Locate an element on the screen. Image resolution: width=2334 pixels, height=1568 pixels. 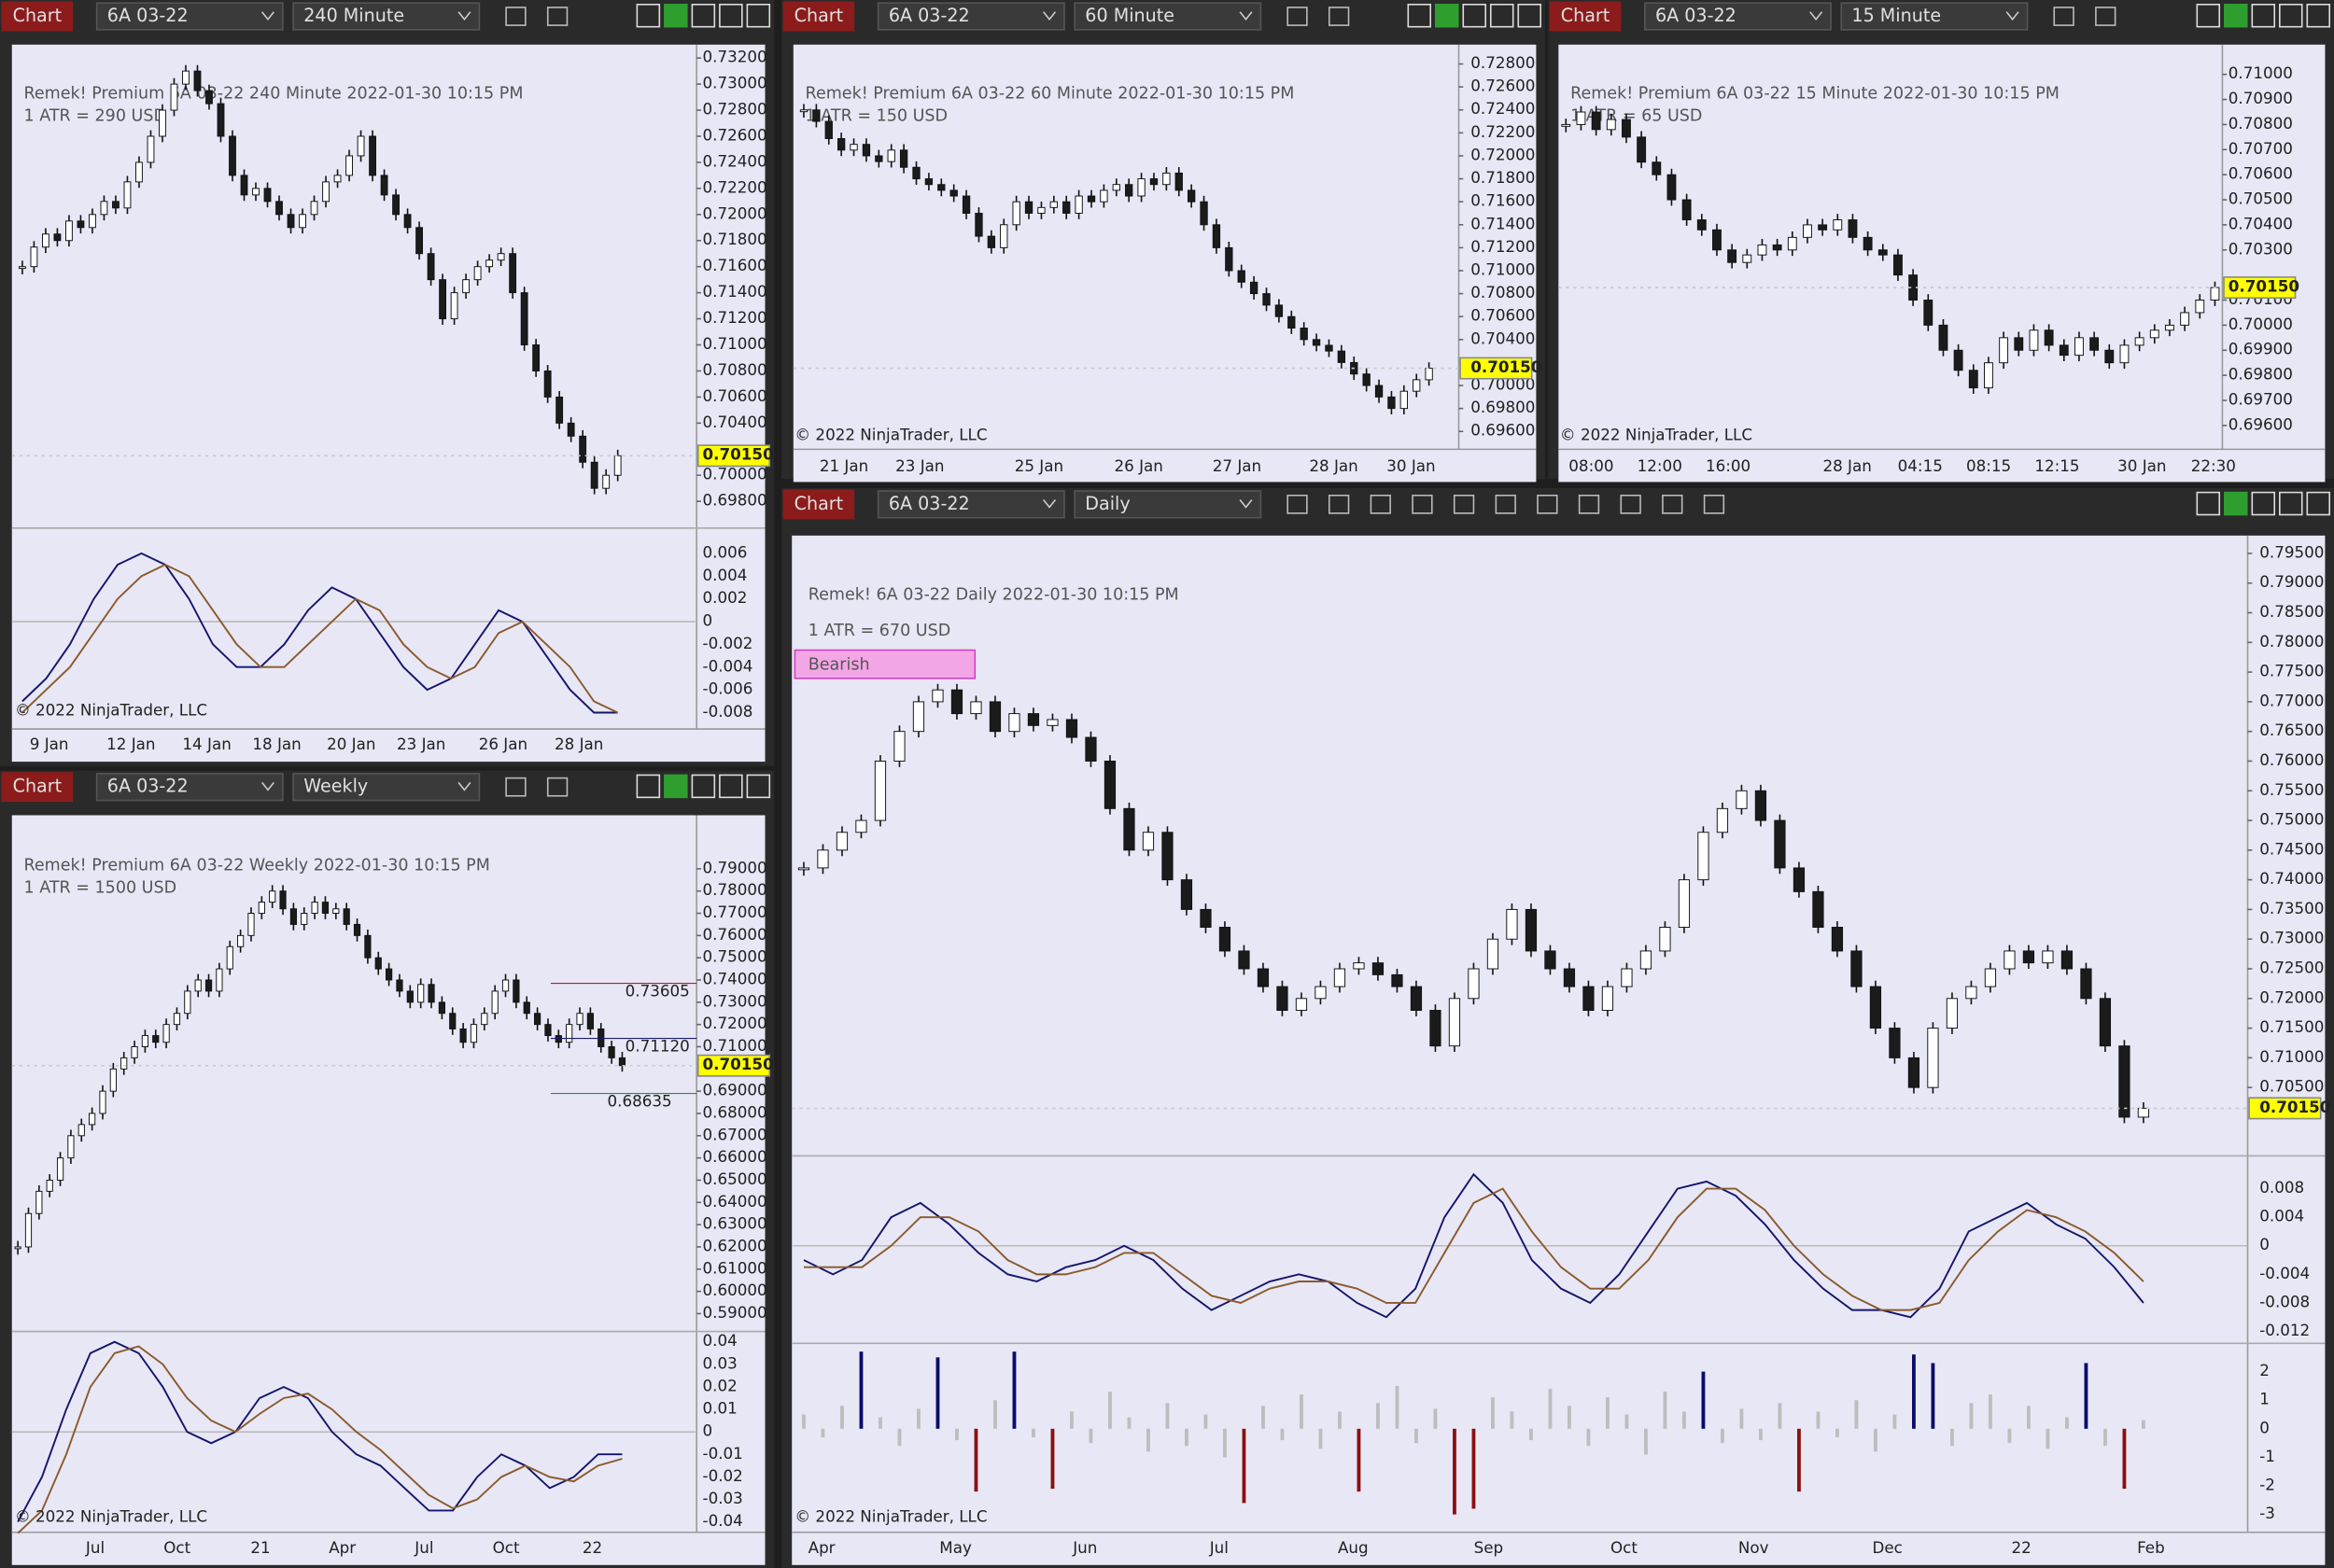
oscillator-line is located at coordinates (319, 633).